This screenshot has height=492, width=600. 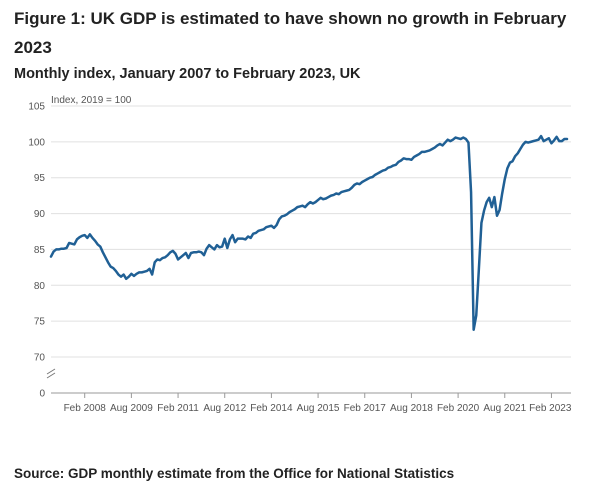 I want to click on x-tick-label: Aug 2015, so click(x=318, y=408).